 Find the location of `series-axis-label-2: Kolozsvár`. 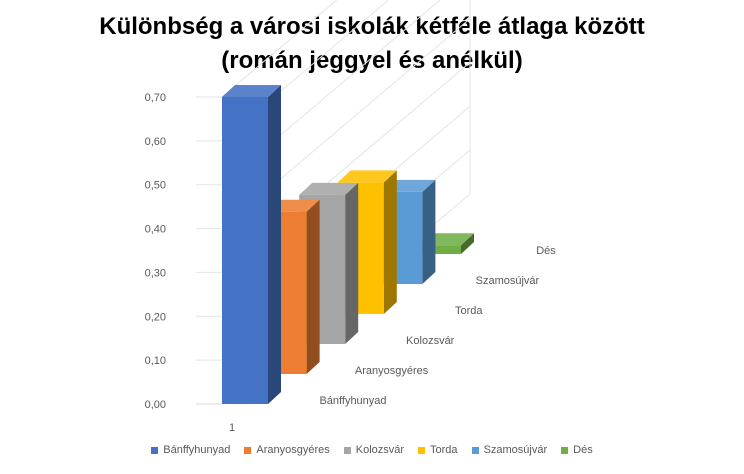

series-axis-label-2: Kolozsvár is located at coordinates (430, 341).